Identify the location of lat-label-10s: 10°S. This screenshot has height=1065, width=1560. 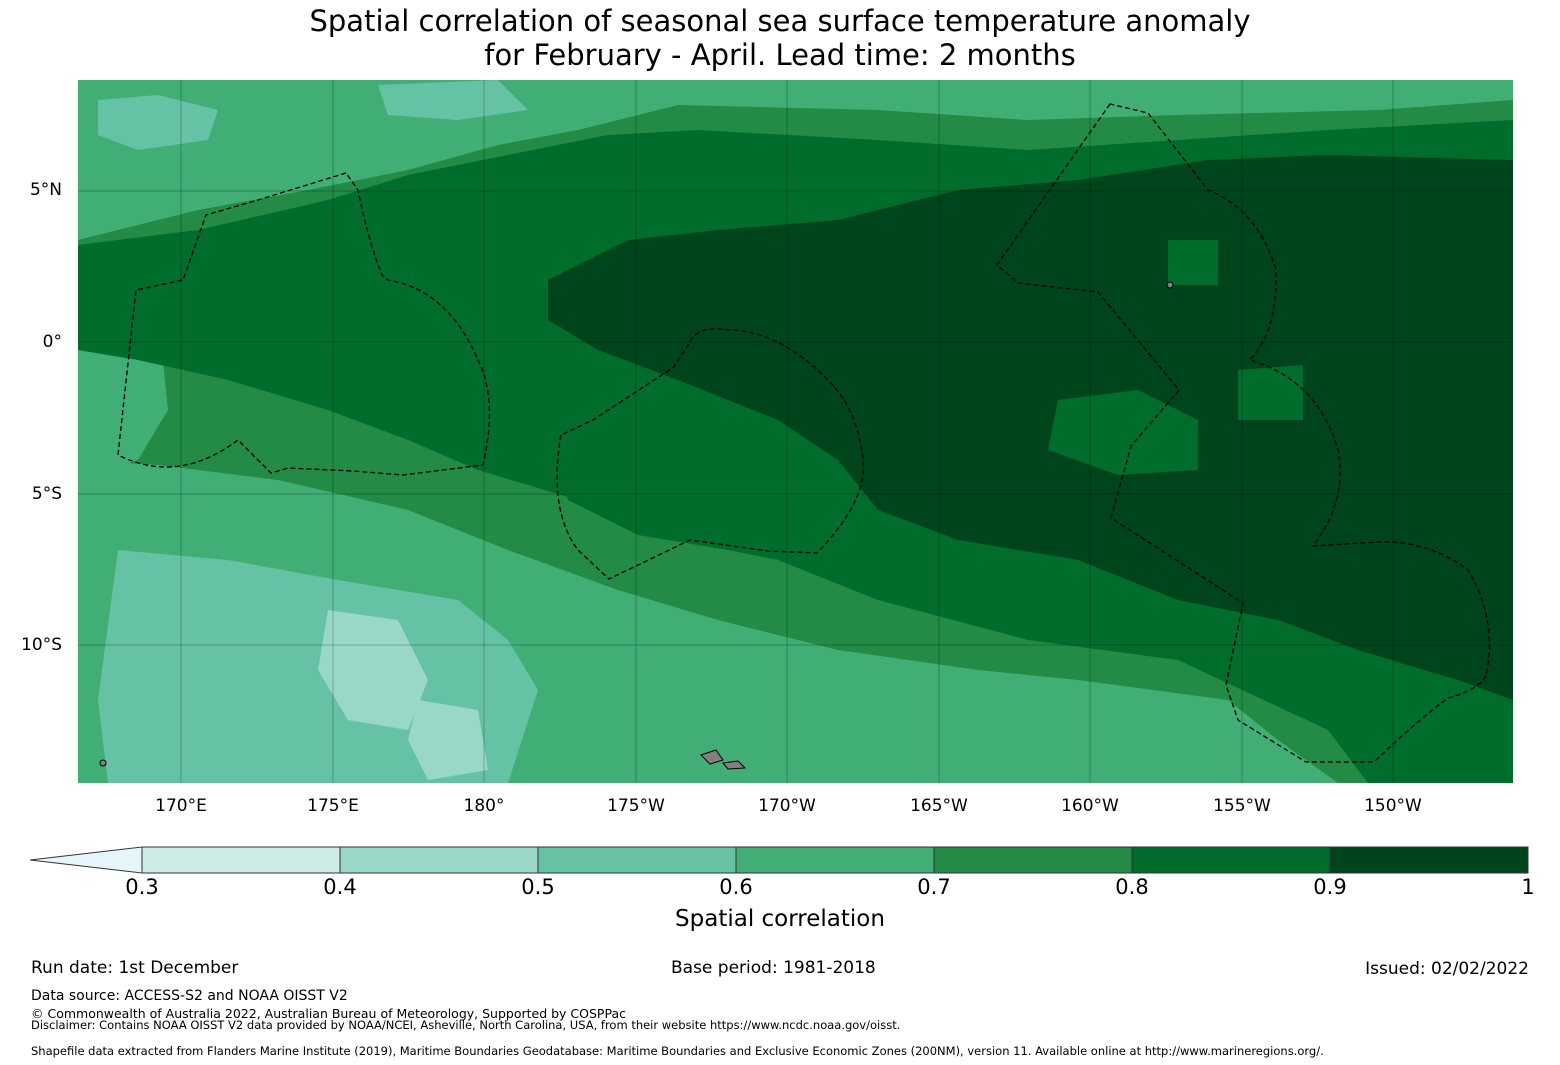
(41, 645).